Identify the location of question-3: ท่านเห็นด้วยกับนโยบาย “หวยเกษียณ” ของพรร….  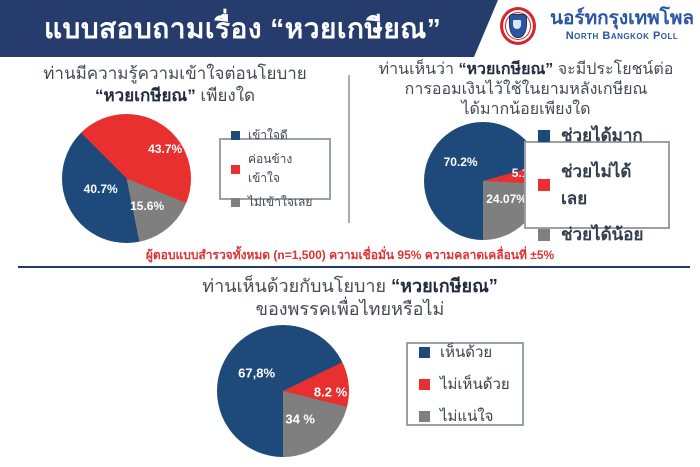
(350, 298).